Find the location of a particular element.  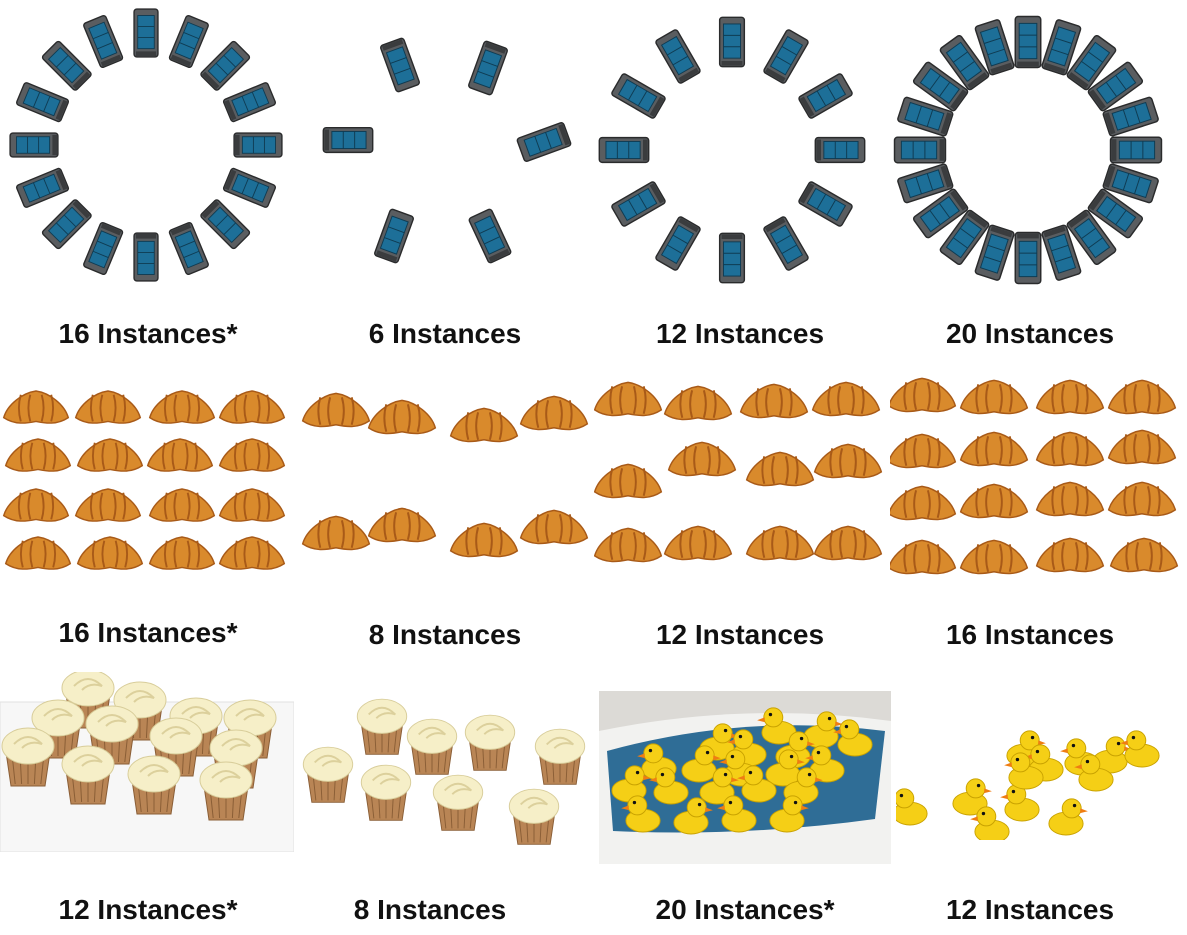

caption-ducks-20: 20 Instances* is located at coordinates (745, 909).